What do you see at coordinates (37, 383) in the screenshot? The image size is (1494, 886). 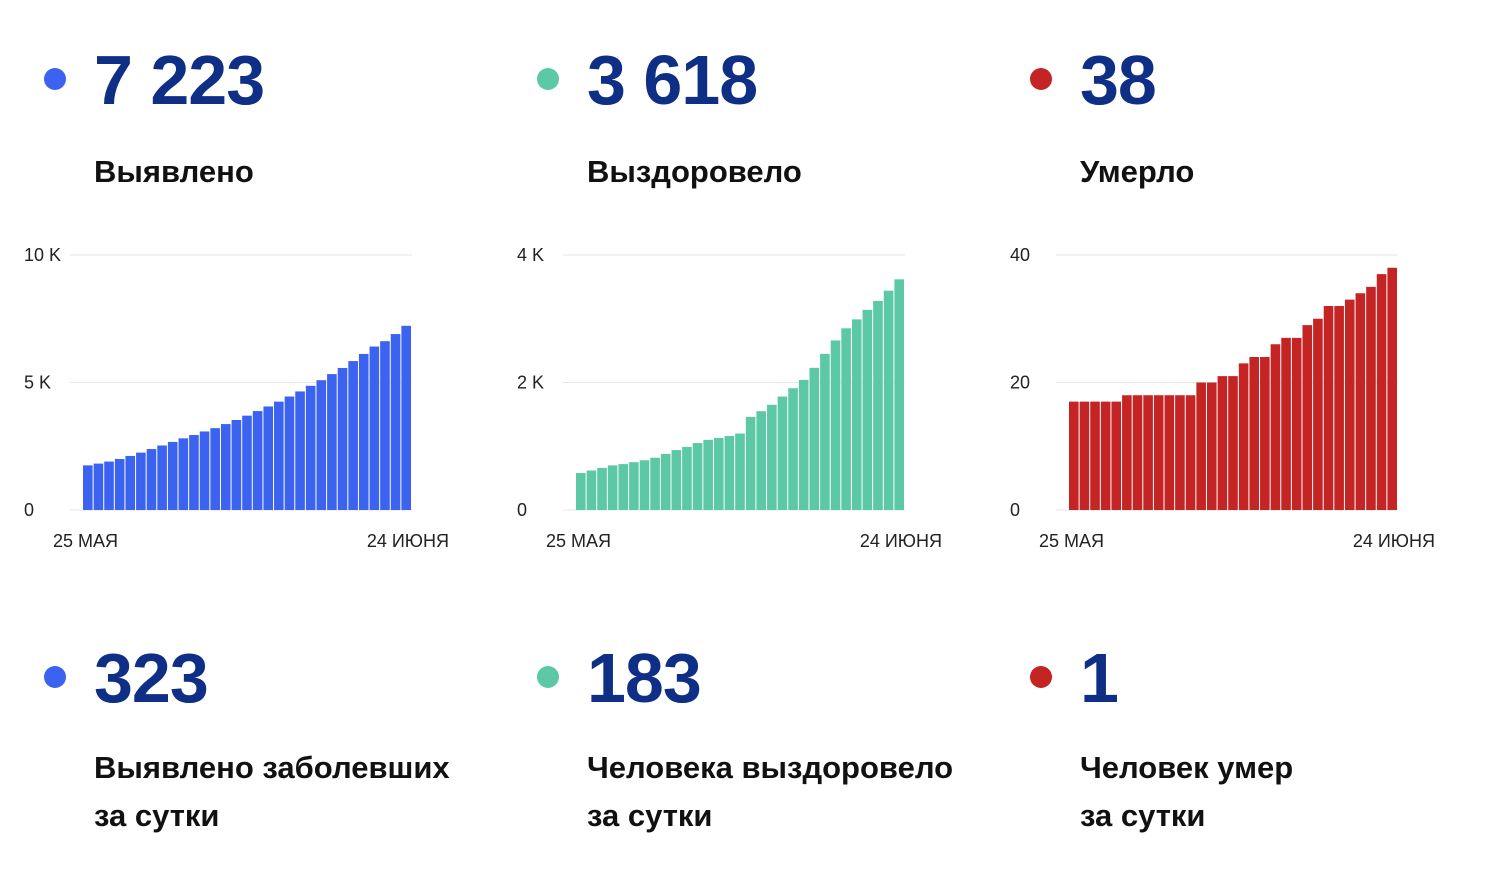 I see `y-tick-label: 5 K` at bounding box center [37, 383].